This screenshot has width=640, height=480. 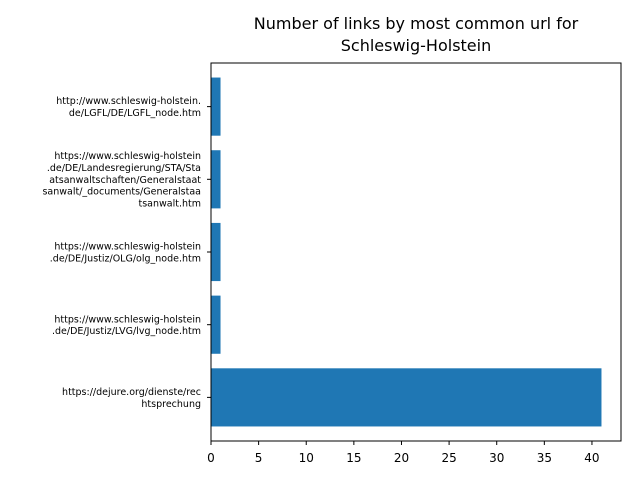 I want to click on x-tick-label: 10, so click(x=306, y=458).